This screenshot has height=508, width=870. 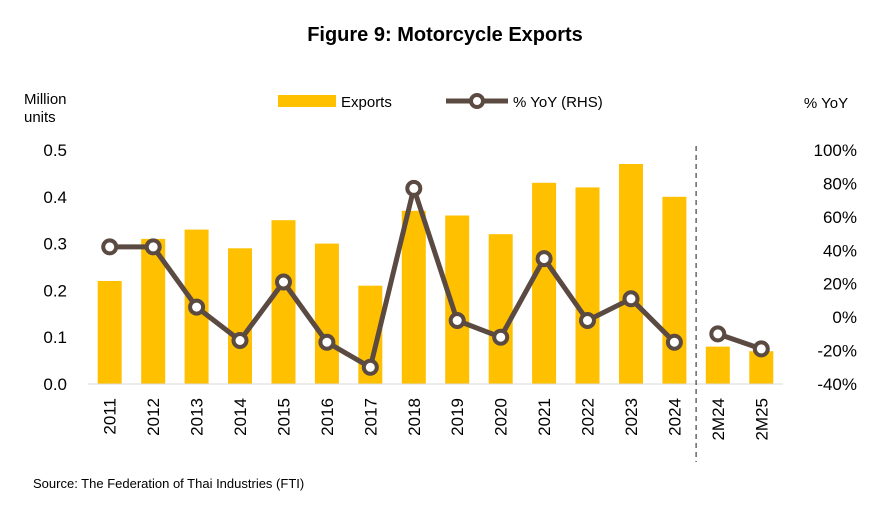 What do you see at coordinates (197, 417) in the screenshot?
I see `x-tick-2013: 2013` at bounding box center [197, 417].